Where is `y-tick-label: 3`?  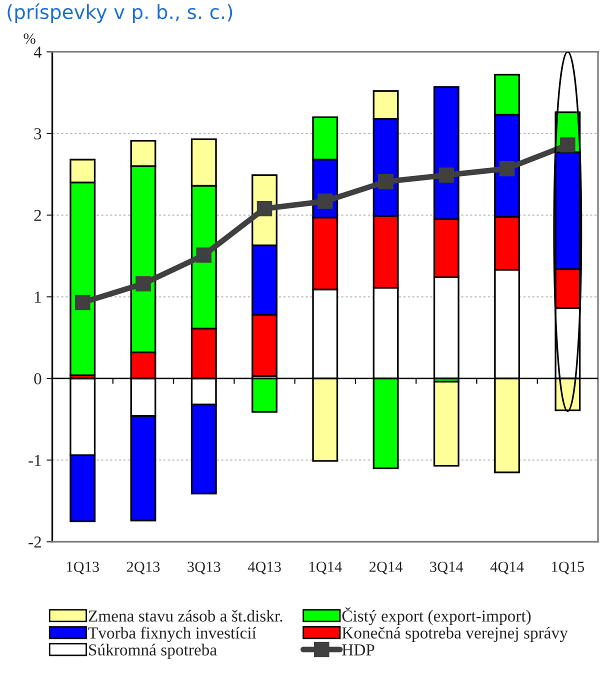 y-tick-label: 3 is located at coordinates (38, 134).